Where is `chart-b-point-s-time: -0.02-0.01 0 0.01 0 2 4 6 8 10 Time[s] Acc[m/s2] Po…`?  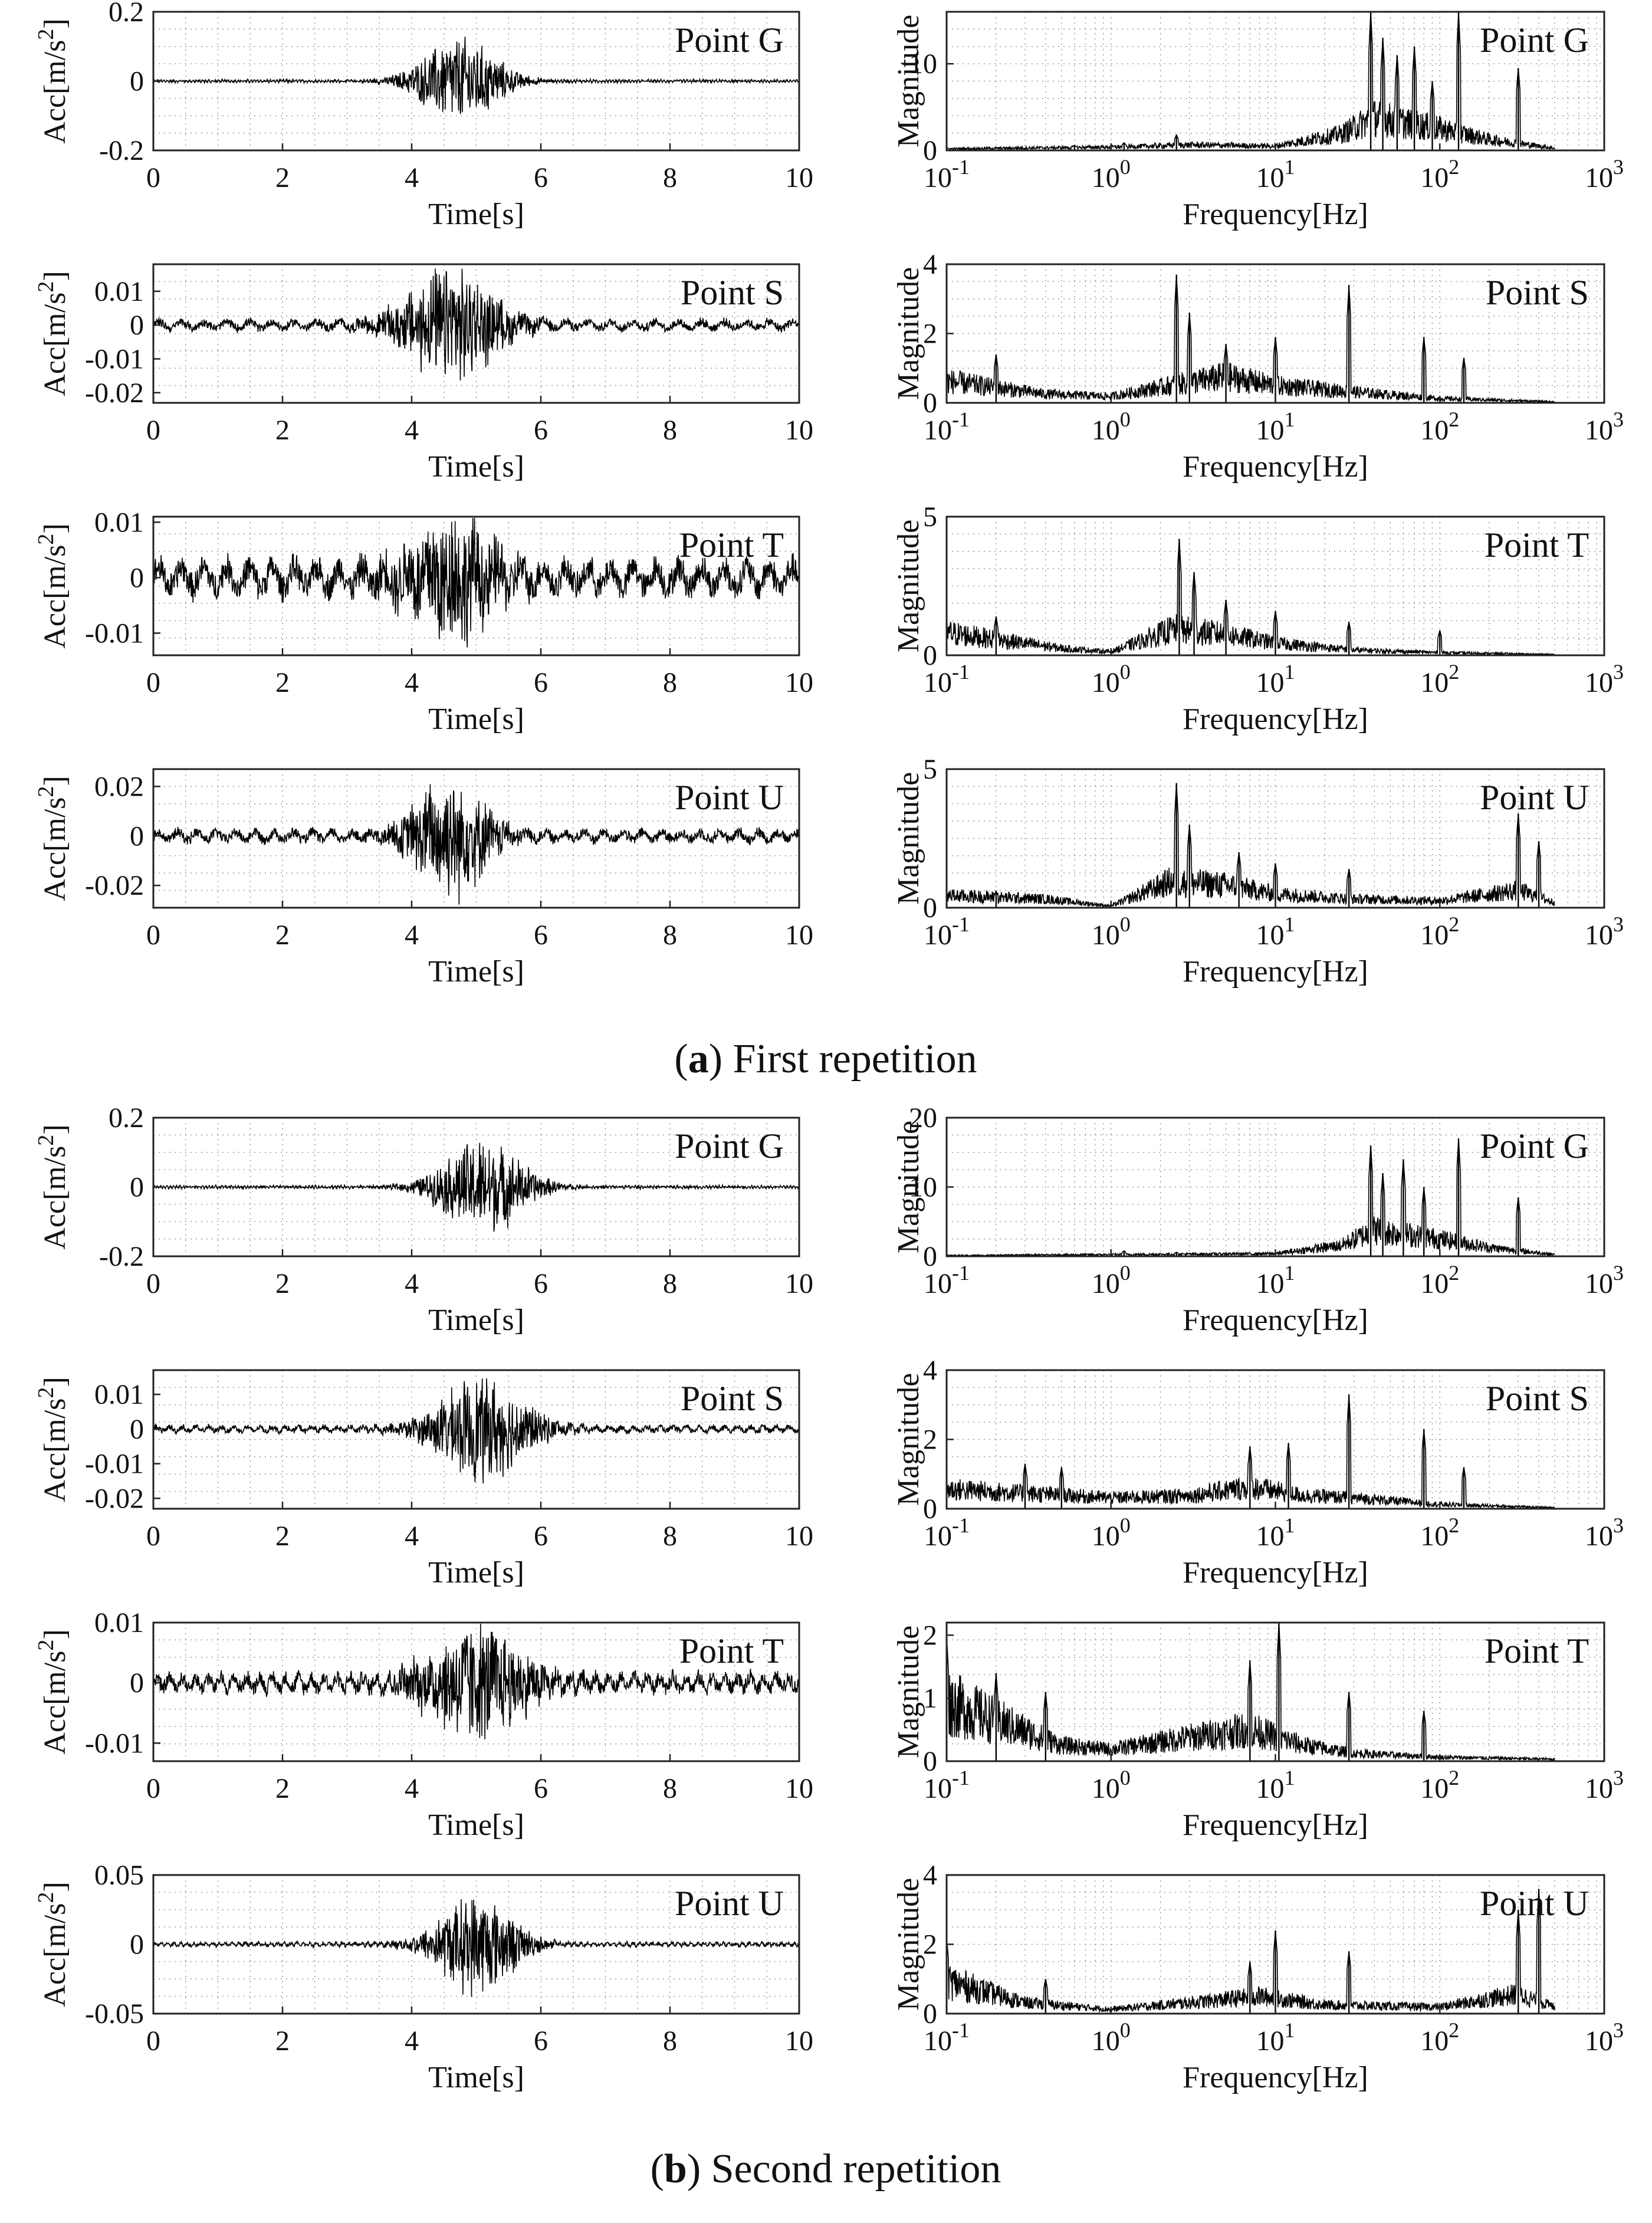 chart-b-point-s-time: -0.02-0.01 0 0.01 0 2 4 6 8 10 Time[s] Acc[m/s2] Po… is located at coordinates (423, 1479).